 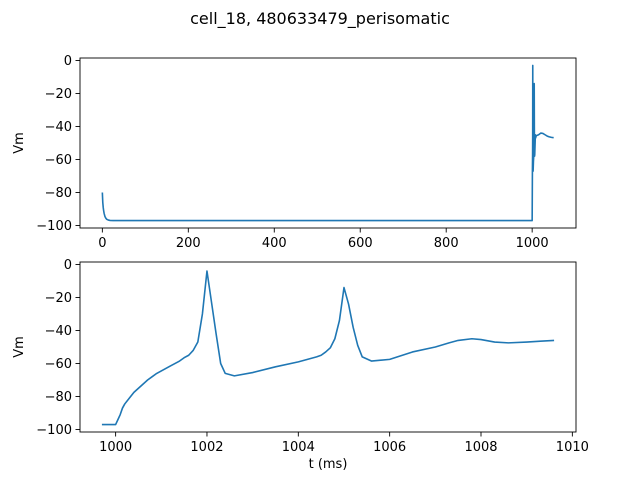 What do you see at coordinates (102, 243) in the screenshot?
I see `x-tick-label: 0` at bounding box center [102, 243].